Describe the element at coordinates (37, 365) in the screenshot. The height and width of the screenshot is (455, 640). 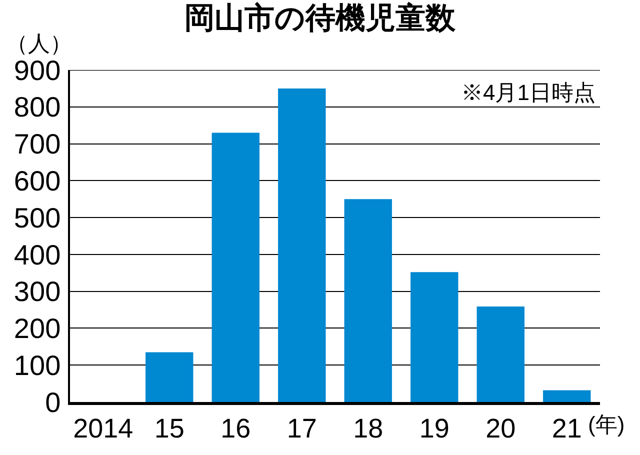
I see `y-tick-label: 100` at that location.